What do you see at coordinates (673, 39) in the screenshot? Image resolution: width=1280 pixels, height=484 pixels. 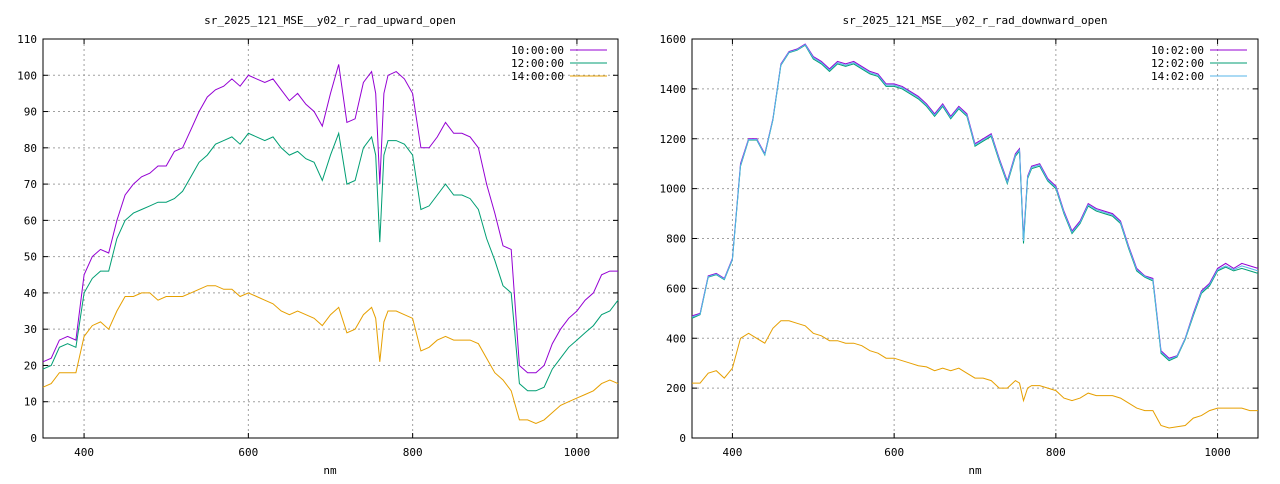 I see `y-tick-label: 1600` at bounding box center [673, 39].